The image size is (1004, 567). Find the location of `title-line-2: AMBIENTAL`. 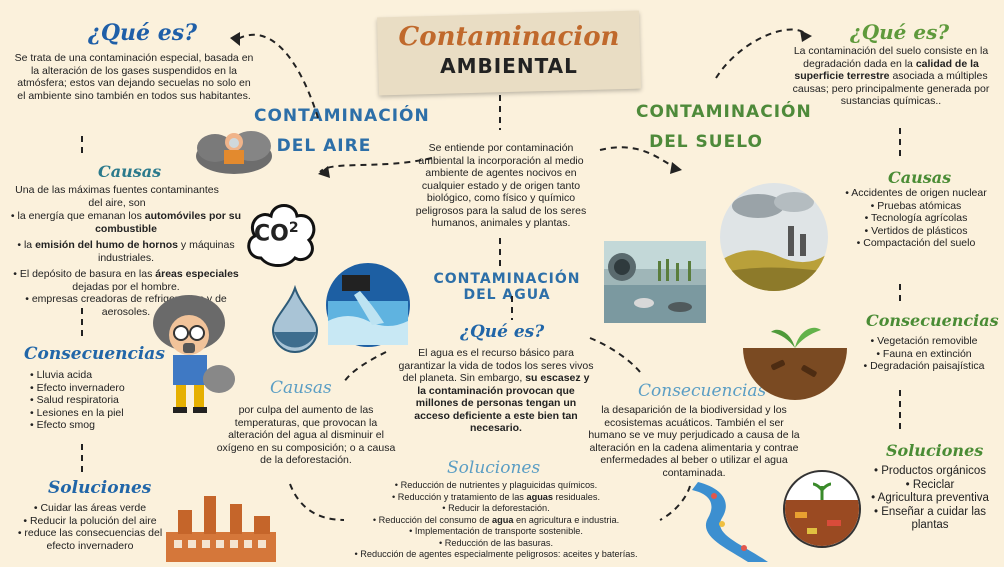

title-line-2: AMBIENTAL is located at coordinates (509, 66).